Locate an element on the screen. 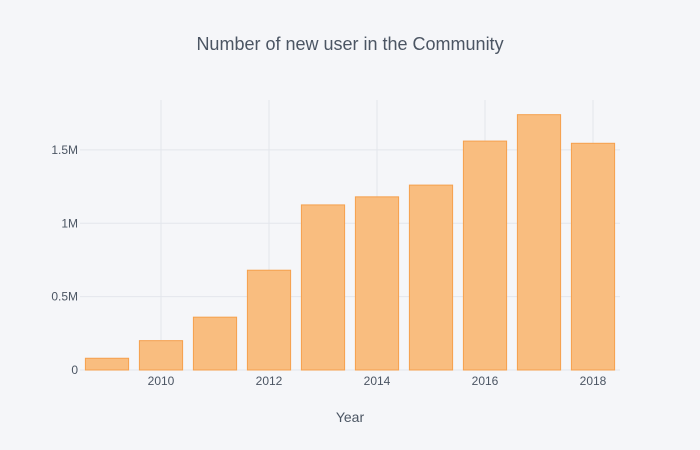 This screenshot has height=450, width=700. bar-2015 is located at coordinates (431, 277).